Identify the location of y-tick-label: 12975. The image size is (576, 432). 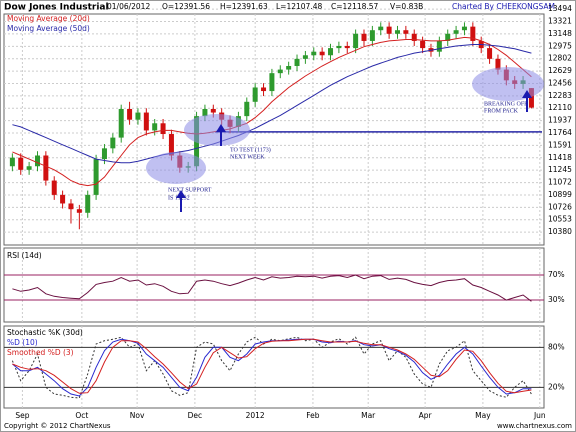
(560, 45).